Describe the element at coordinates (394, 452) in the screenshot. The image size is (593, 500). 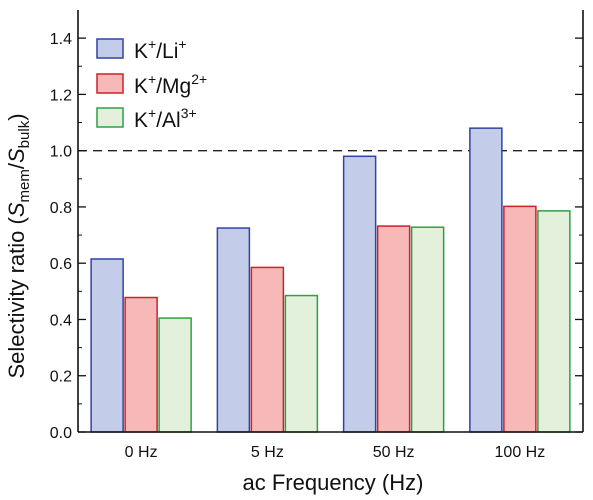
I see `x-tick-label: 50 Hz` at that location.